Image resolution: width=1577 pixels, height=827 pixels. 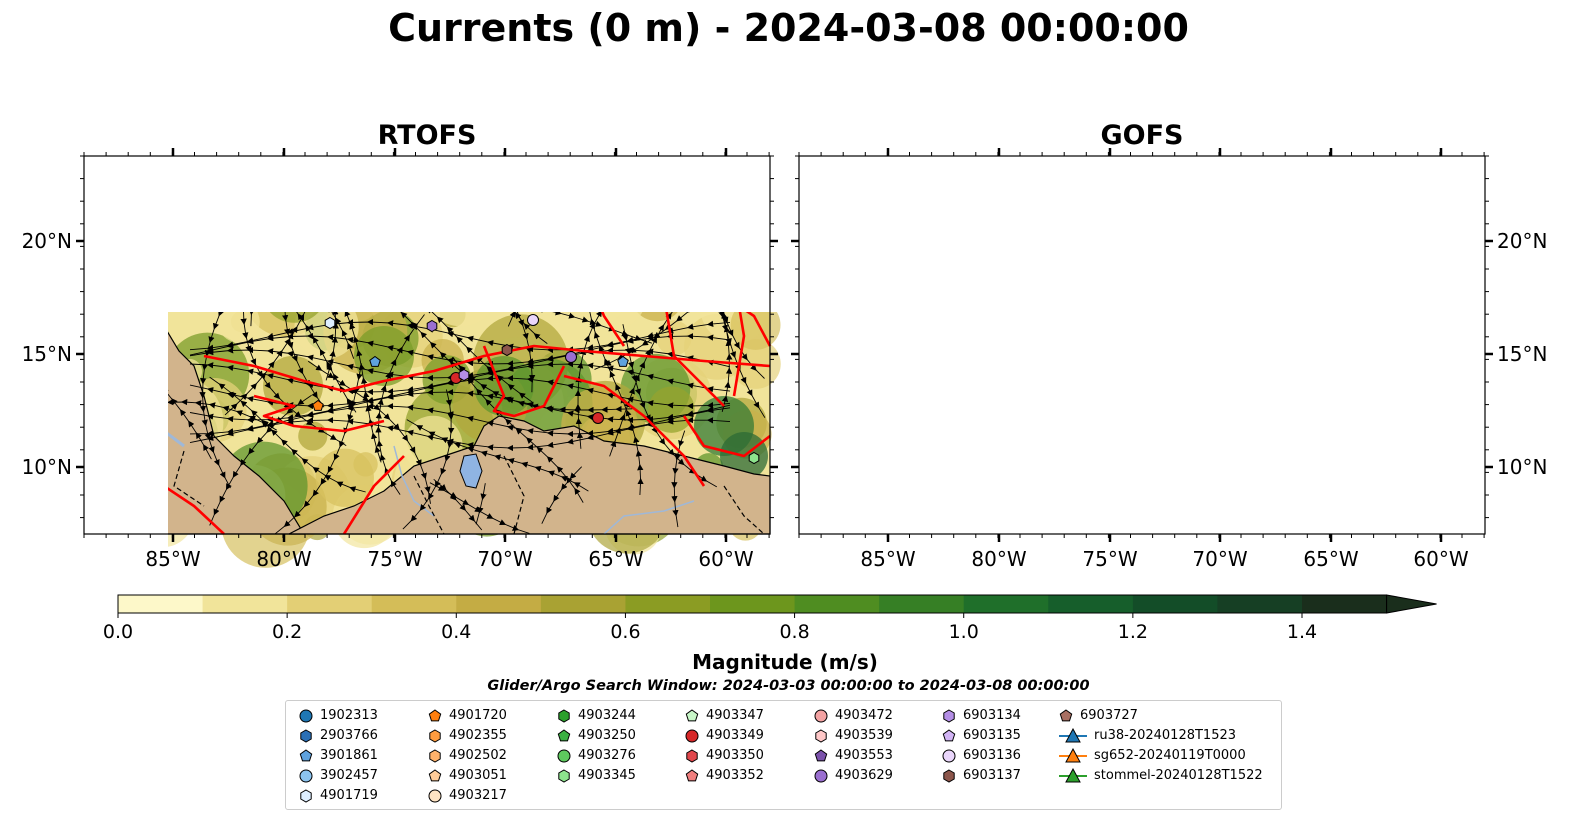 I want to click on legend-item: 4903352, so click(x=724, y=775).